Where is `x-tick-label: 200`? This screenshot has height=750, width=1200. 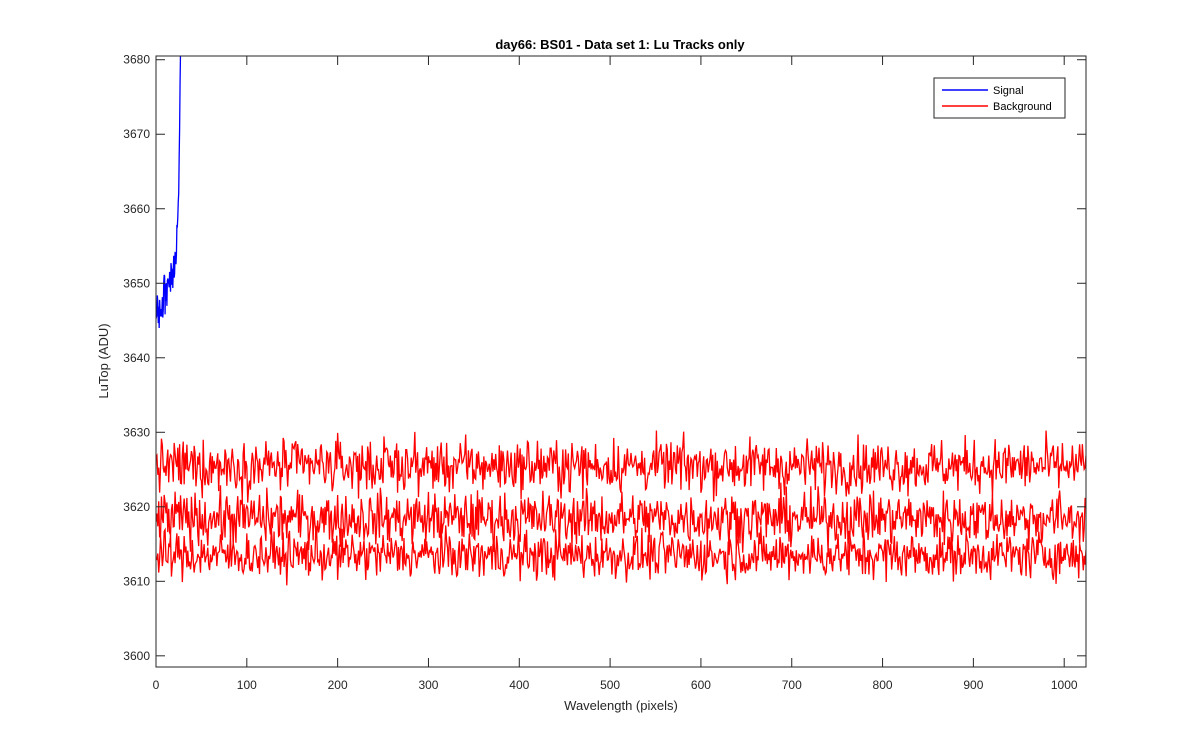 x-tick-label: 200 is located at coordinates (338, 685).